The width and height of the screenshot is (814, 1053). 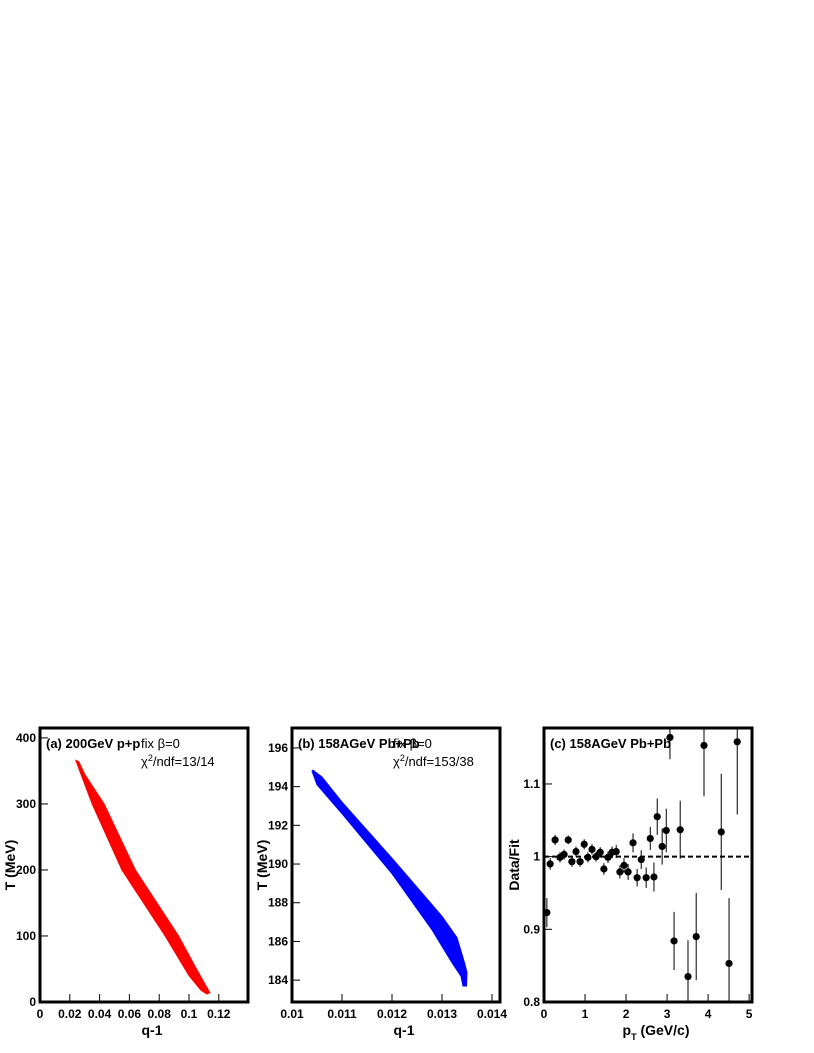 What do you see at coordinates (278, 787) in the screenshot?
I see `y-tick-label: 194` at bounding box center [278, 787].